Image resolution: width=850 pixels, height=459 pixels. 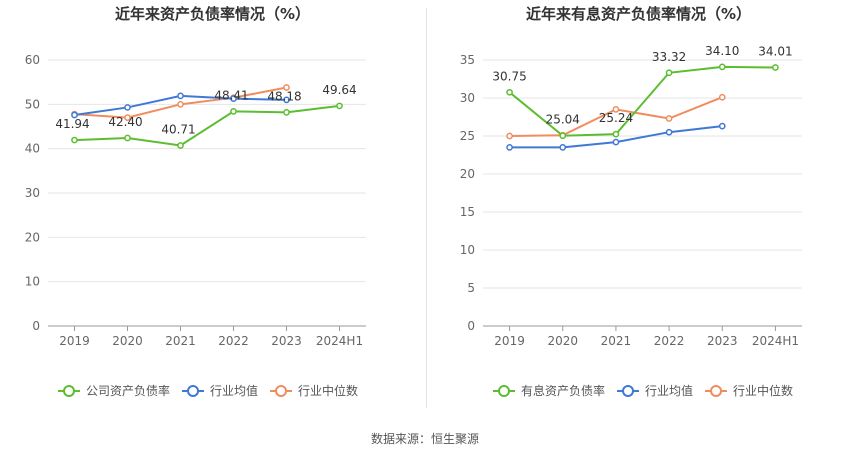 What do you see at coordinates (212, 14) in the screenshot?
I see `chart-title: 近年来资产负债率情况（%）` at bounding box center [212, 14].